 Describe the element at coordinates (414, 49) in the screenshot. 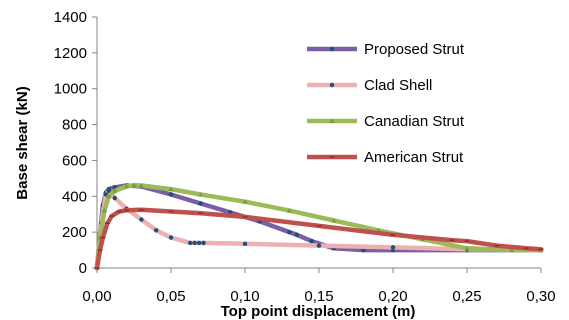

I see `legend-label: Proposed Strut` at that location.